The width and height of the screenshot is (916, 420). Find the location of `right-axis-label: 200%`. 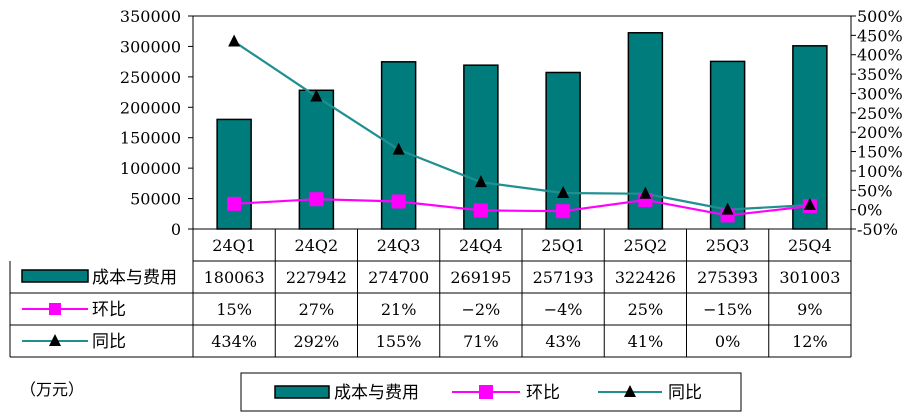

right-axis-label: 200% is located at coordinates (880, 132).